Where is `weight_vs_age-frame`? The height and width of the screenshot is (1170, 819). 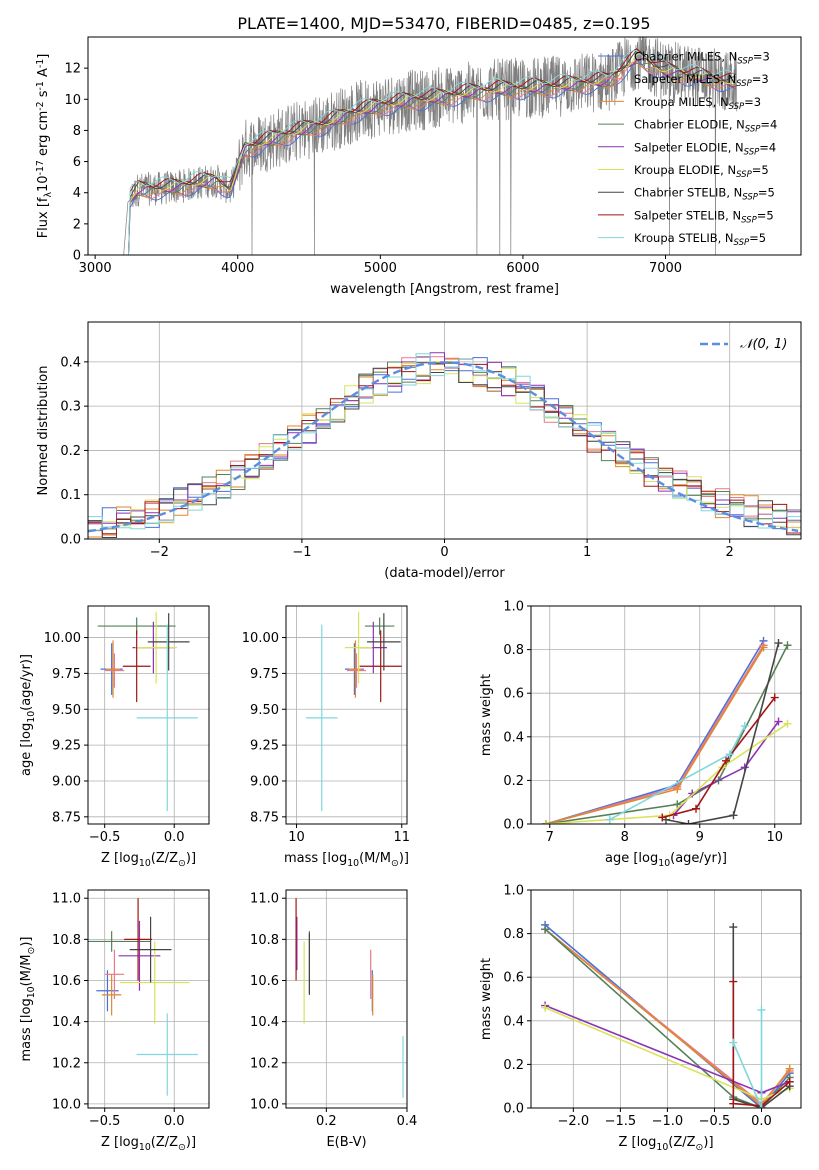
weight_vs_age-frame is located at coordinates (666, 715).